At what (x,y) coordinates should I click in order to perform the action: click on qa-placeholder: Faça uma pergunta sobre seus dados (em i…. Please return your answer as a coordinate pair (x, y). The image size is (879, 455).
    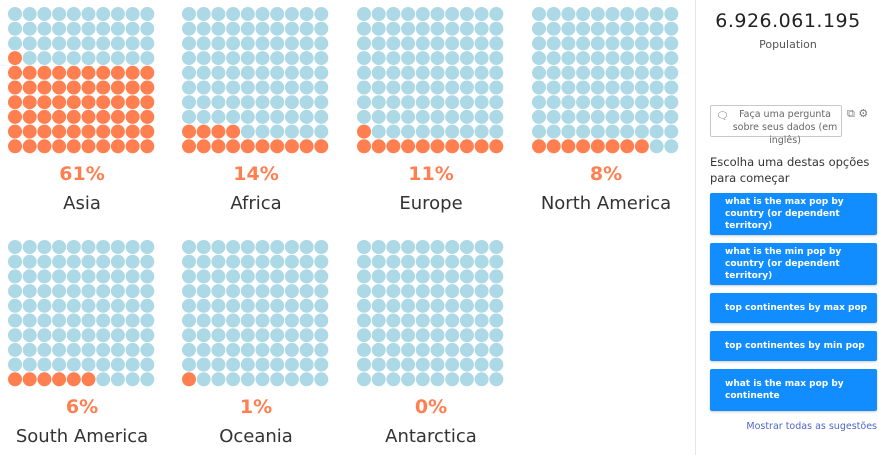
    Looking at the image, I should click on (785, 127).